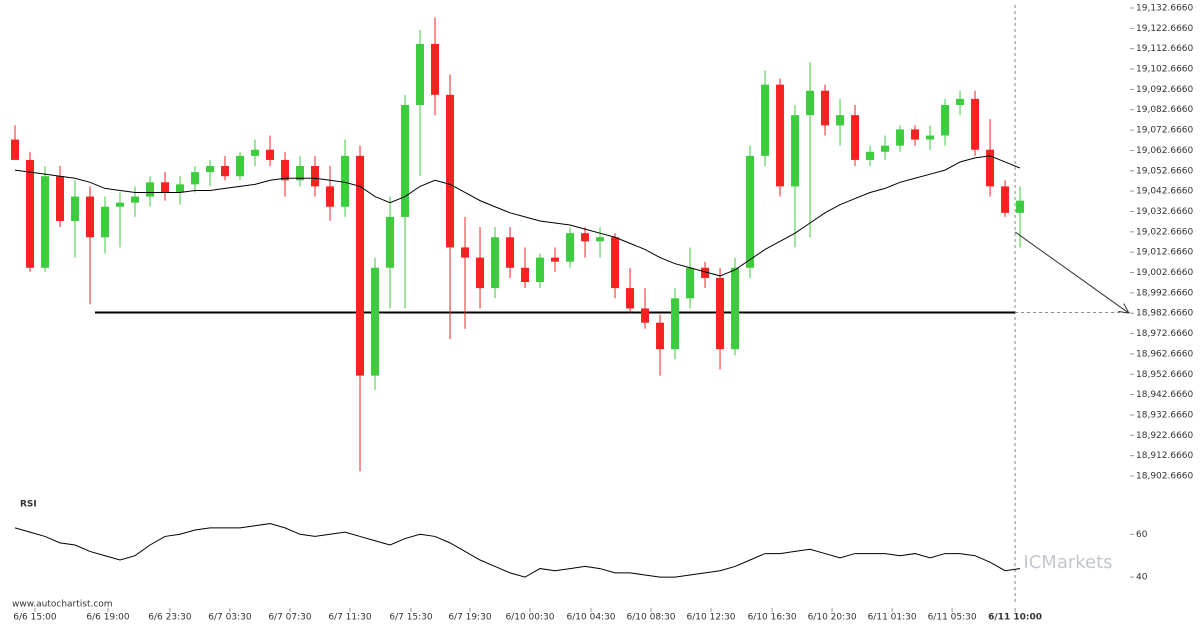 The image size is (1200, 630). Describe the element at coordinates (892, 618) in the screenshot. I see `x-tick-label: 6/11 01:30` at that location.